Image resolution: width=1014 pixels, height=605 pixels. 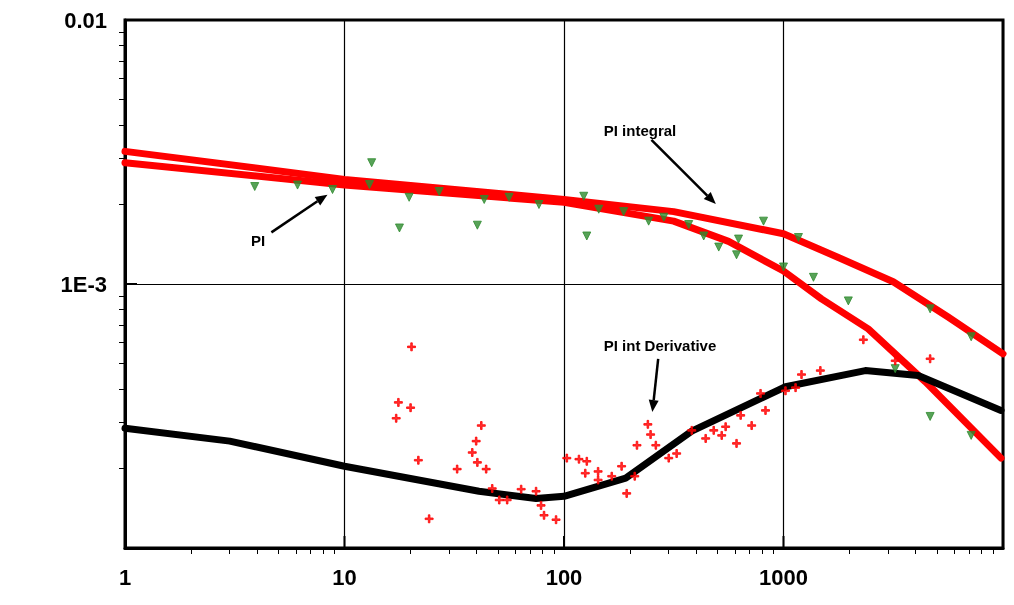 I want to click on y-tick-label: 1E-3, so click(x=83, y=284).